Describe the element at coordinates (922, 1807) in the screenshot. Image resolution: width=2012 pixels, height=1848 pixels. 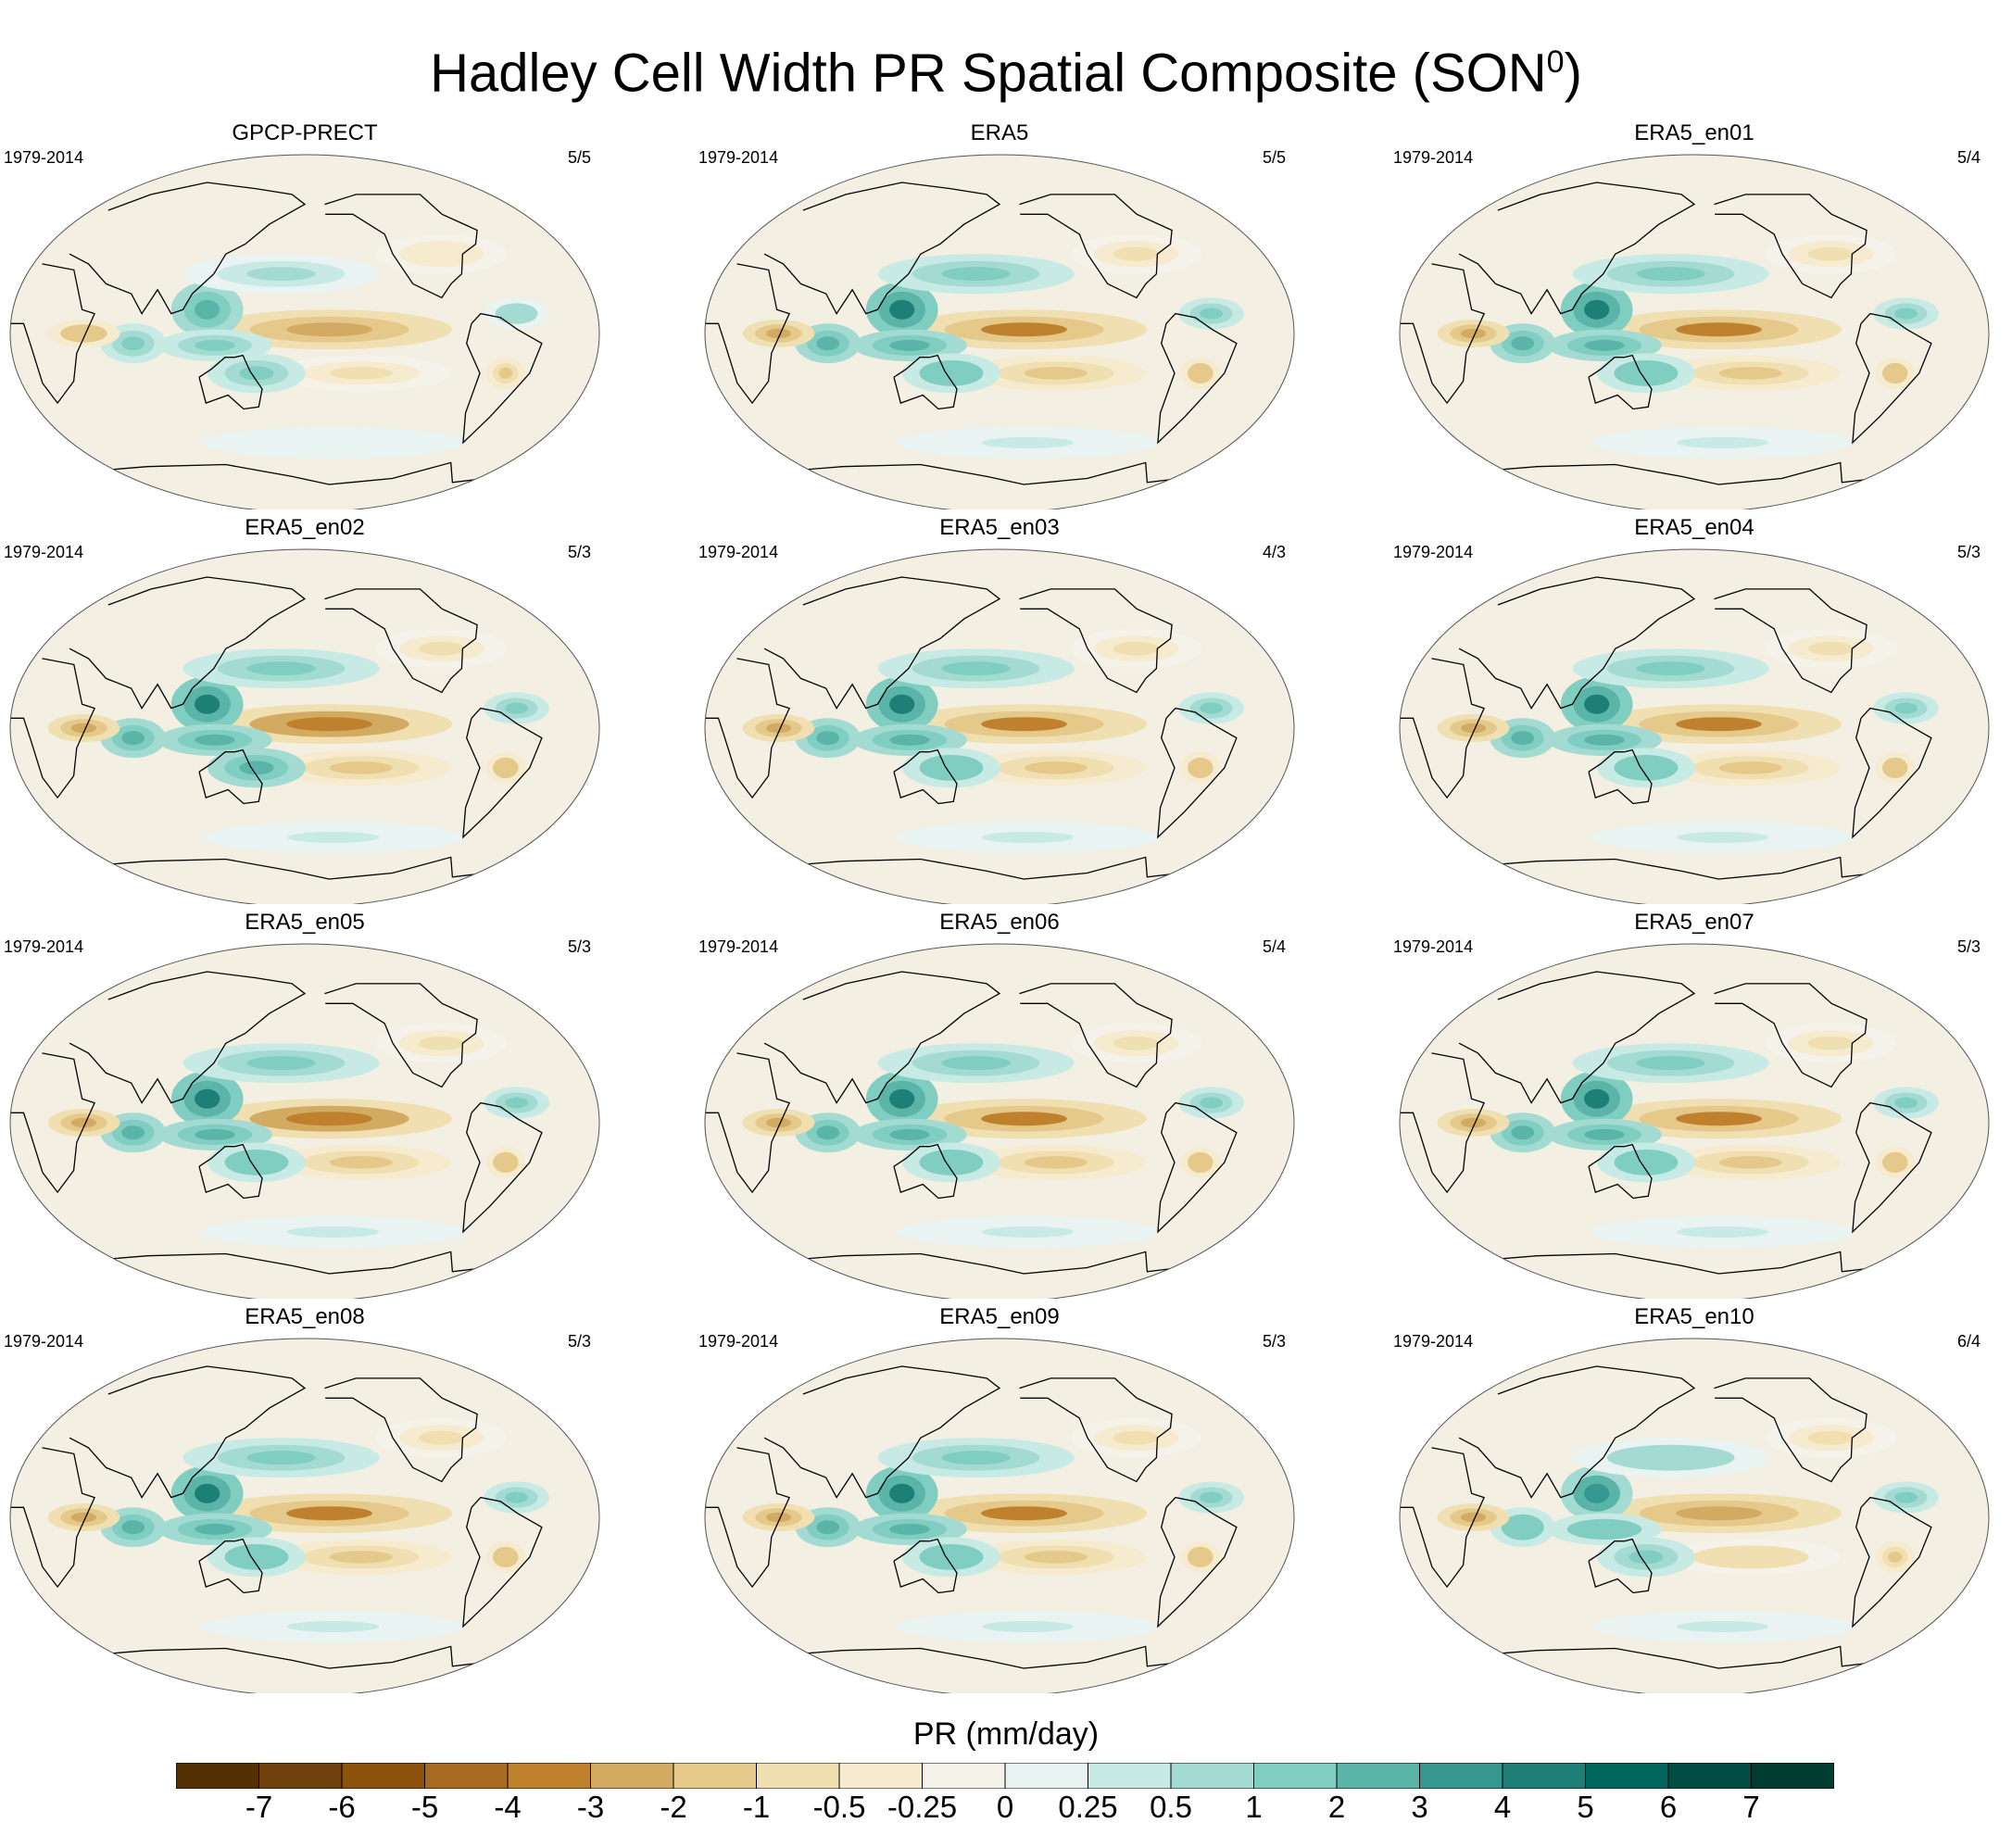
I see `colorbar-tick-label: -0.25` at that location.